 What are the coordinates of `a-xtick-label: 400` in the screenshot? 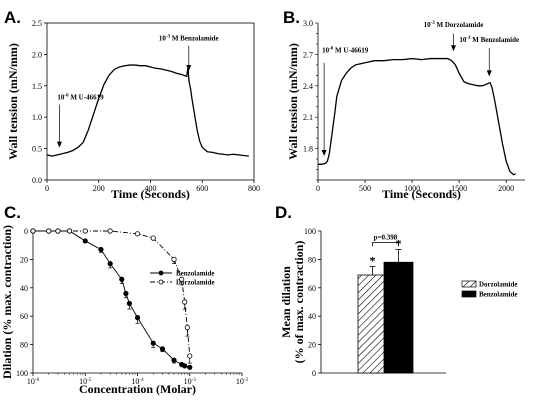 It's located at (151, 188).